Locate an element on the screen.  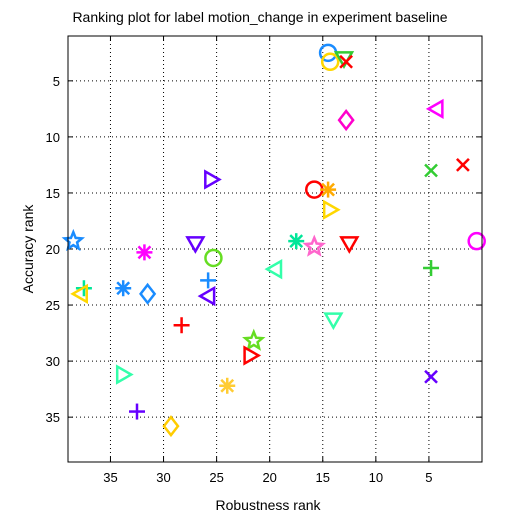
x-tick-label: 30 is located at coordinates (163, 477).